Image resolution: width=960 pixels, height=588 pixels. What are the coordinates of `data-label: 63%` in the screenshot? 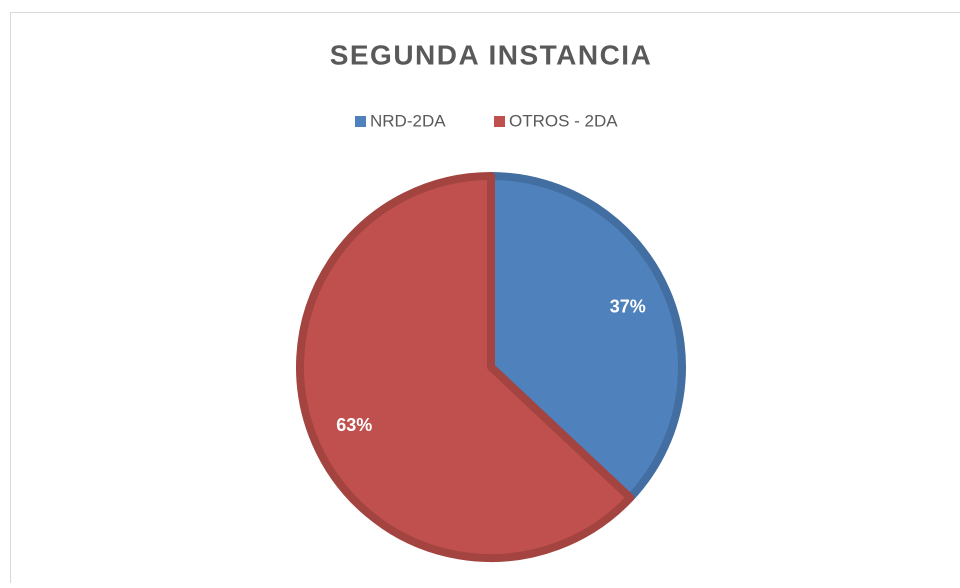 It's located at (354, 425).